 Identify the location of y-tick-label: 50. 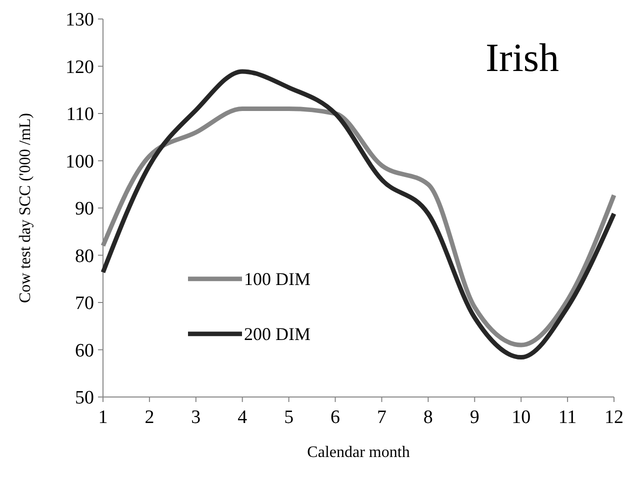
(84, 398).